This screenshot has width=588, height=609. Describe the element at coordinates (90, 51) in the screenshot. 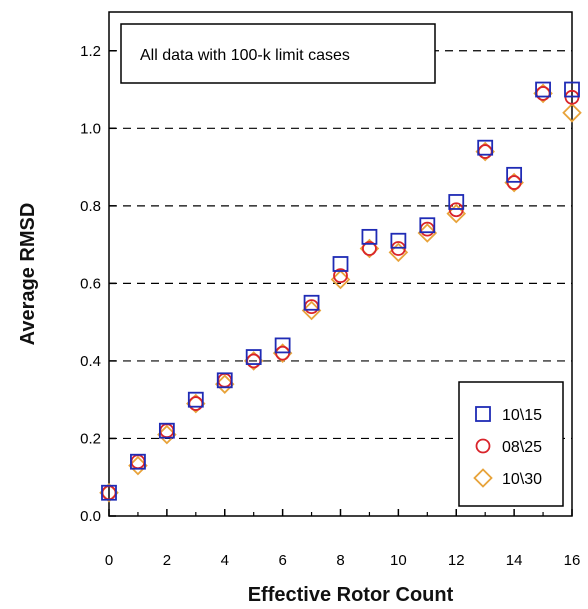

I see `y-tick-label: 1.2` at that location.